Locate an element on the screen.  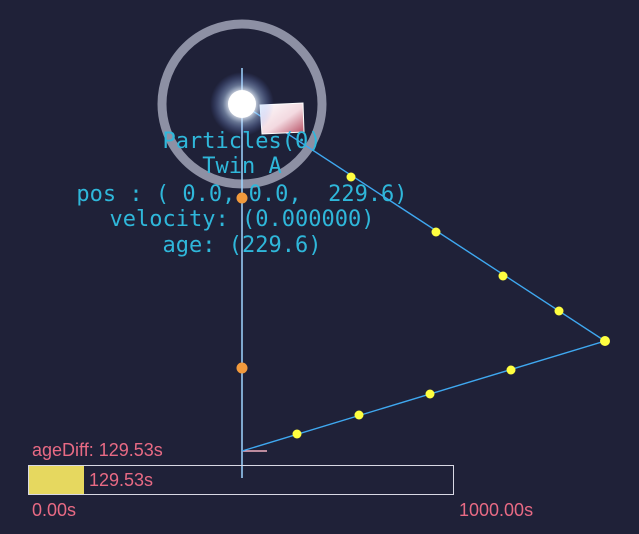
age-diff-label: ageDiff: 129.53s is located at coordinates (97, 450).